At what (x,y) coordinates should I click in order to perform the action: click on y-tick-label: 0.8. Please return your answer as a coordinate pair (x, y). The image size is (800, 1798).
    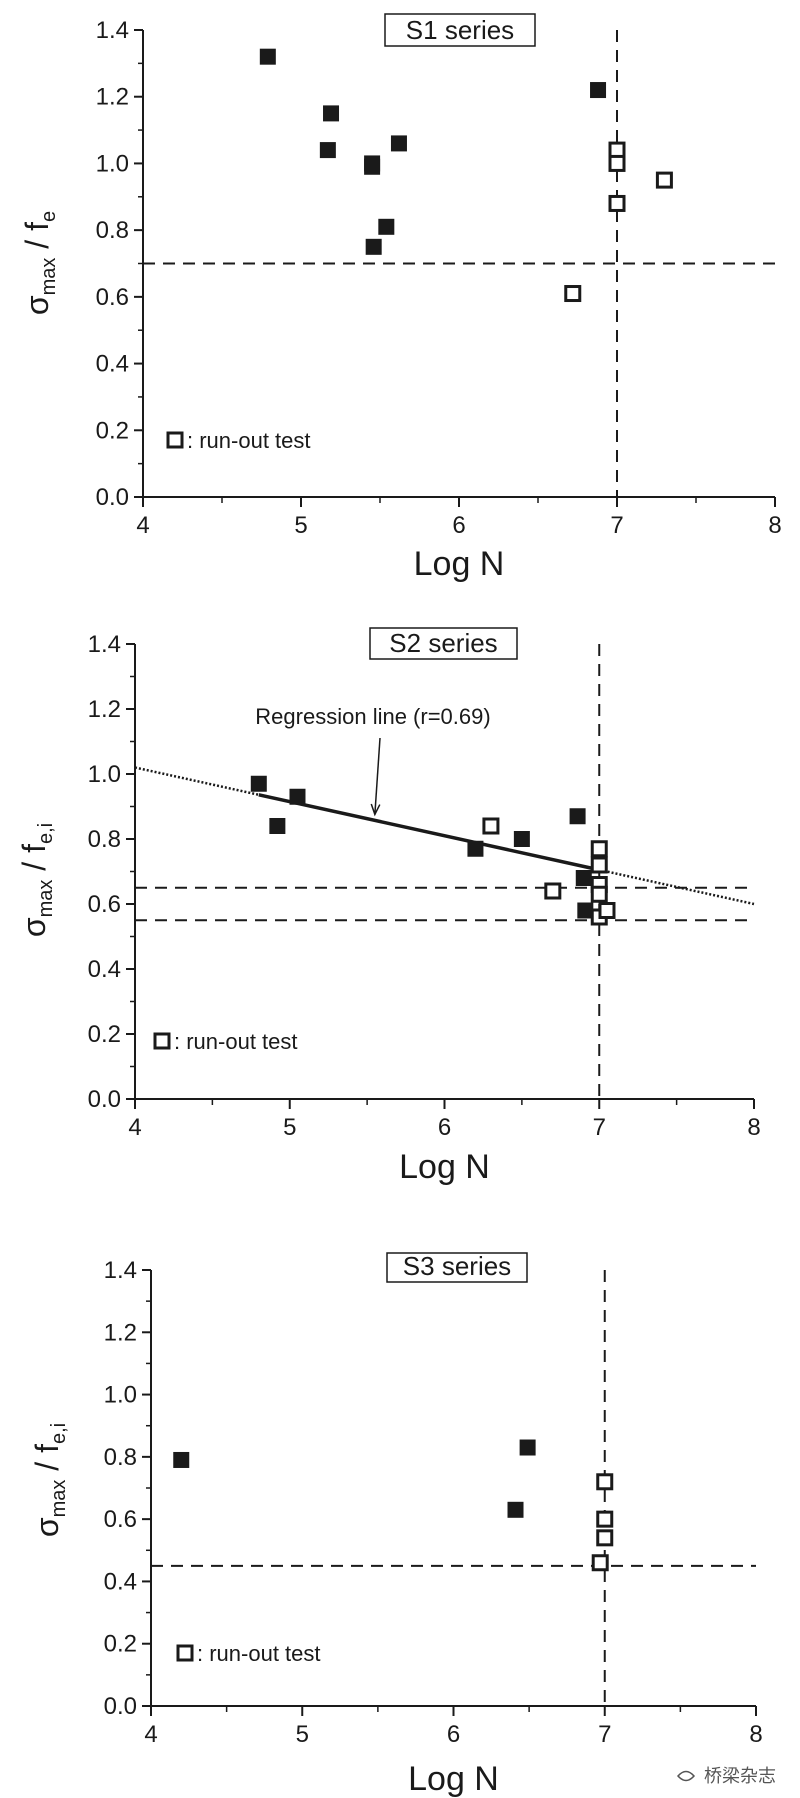
    Looking at the image, I should click on (120, 1457).